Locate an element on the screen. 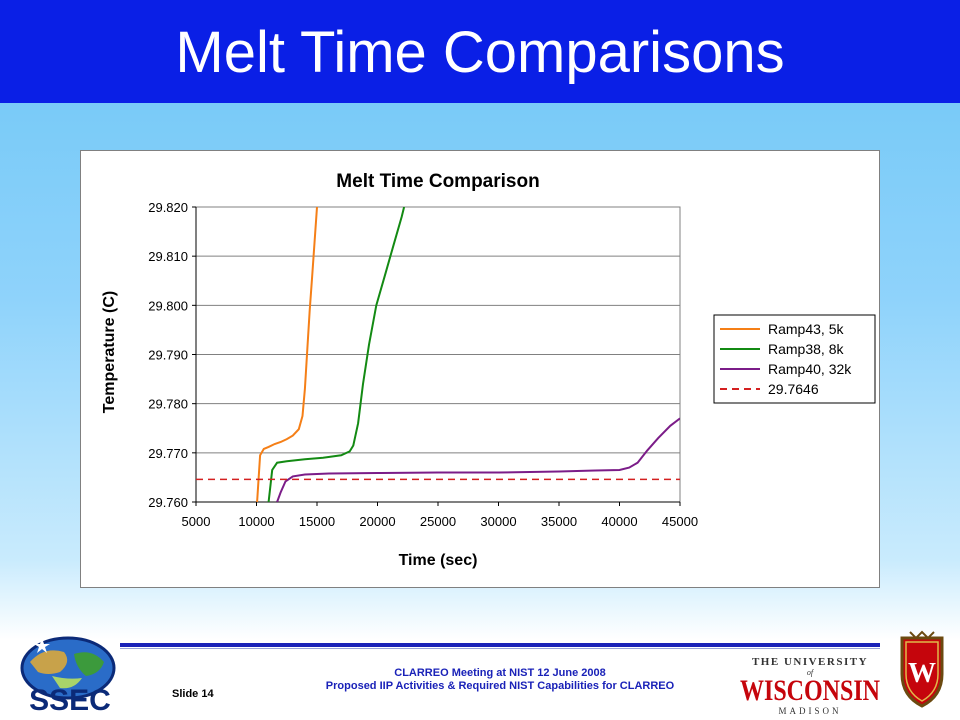 Image resolution: width=960 pixels, height=720 pixels. x-tick-label: 40000 is located at coordinates (619, 521).